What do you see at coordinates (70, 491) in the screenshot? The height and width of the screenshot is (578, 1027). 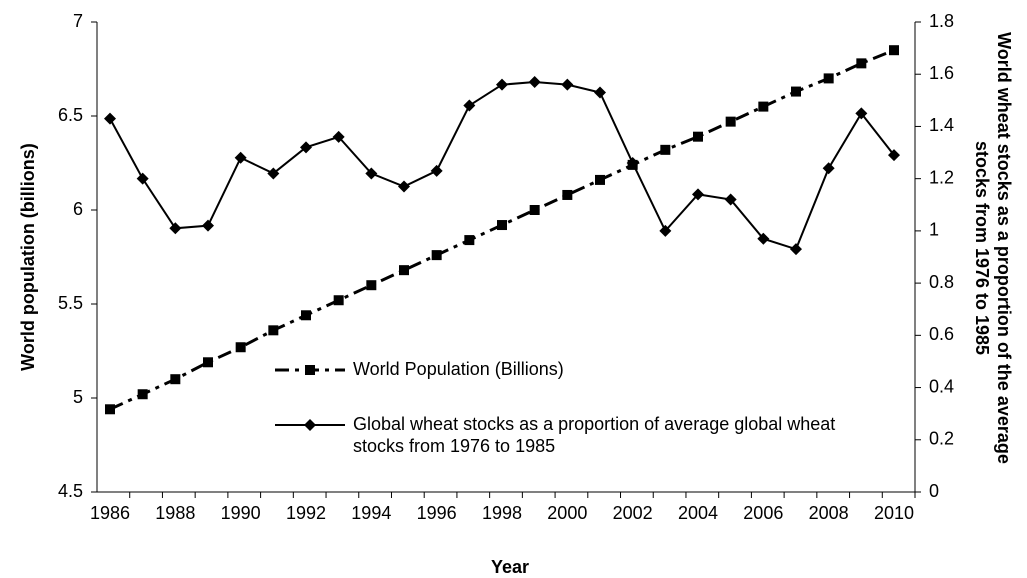 I see `y-tick-label: 4.5` at bounding box center [70, 491].